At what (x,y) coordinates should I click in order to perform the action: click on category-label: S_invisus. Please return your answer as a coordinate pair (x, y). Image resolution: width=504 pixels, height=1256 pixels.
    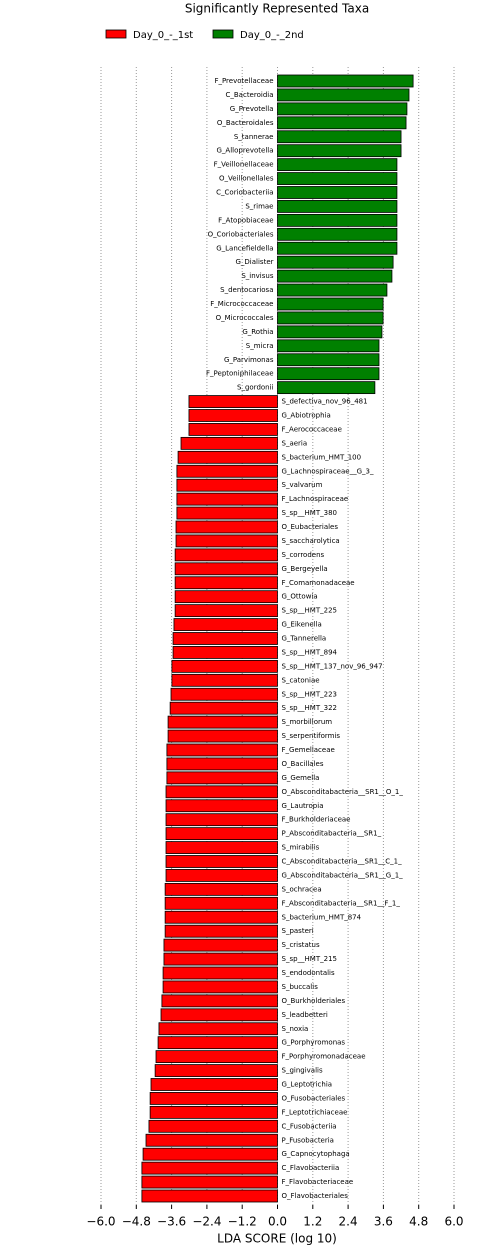
    Looking at the image, I should click on (257, 276).